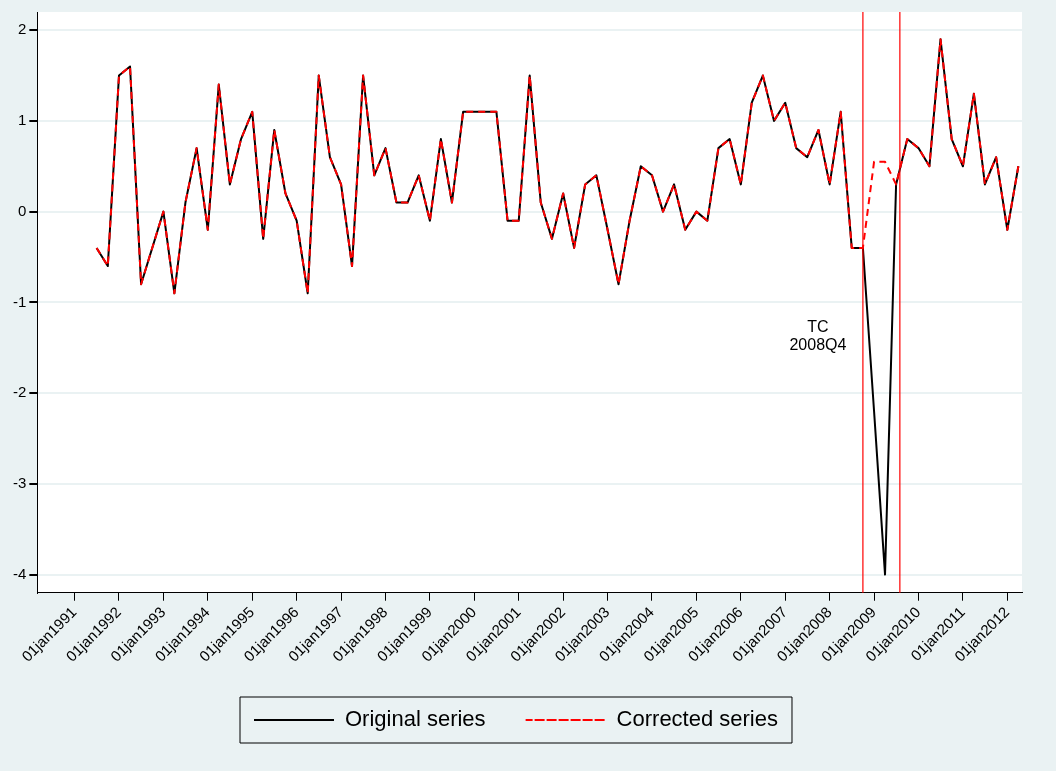  What do you see at coordinates (818, 335) in the screenshot?
I see `annotation: TC 2008Q4` at bounding box center [818, 335].